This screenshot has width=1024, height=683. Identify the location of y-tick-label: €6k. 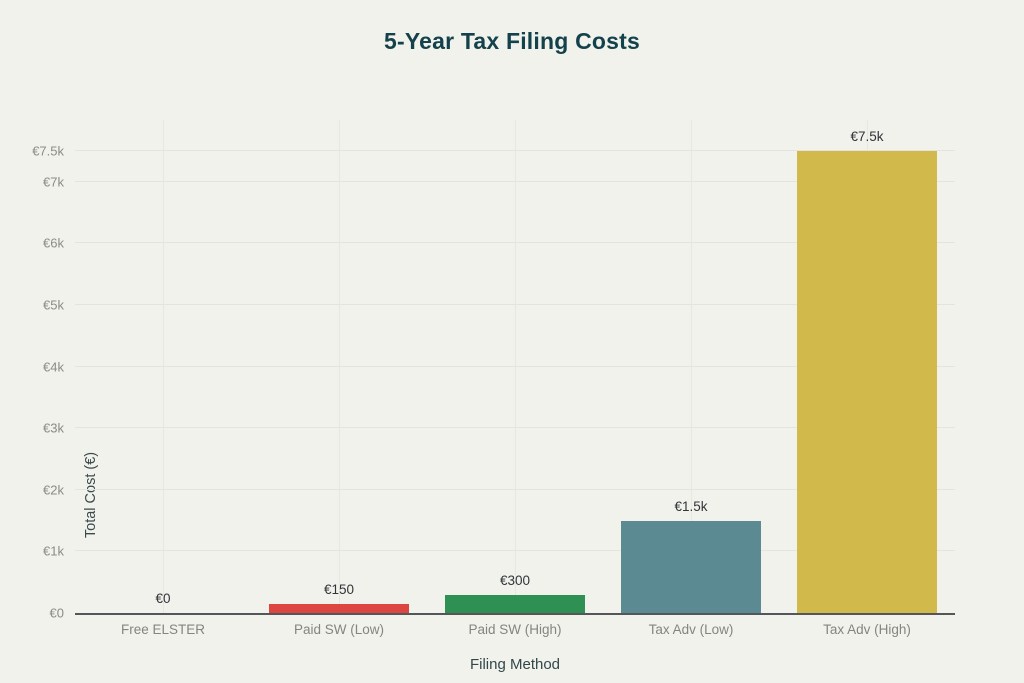
(53, 243).